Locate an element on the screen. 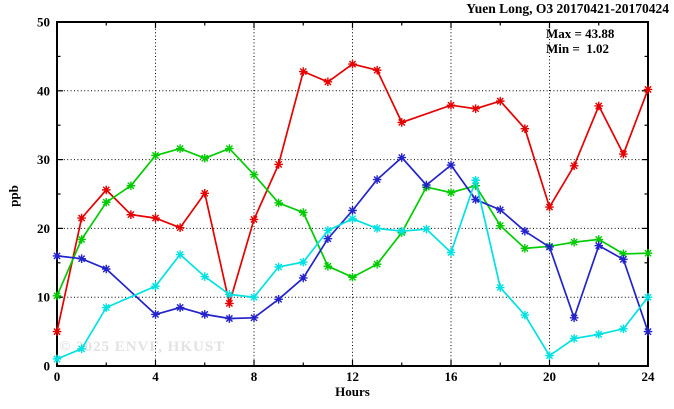  min-value-label: Min = 1.02 is located at coordinates (578, 48).